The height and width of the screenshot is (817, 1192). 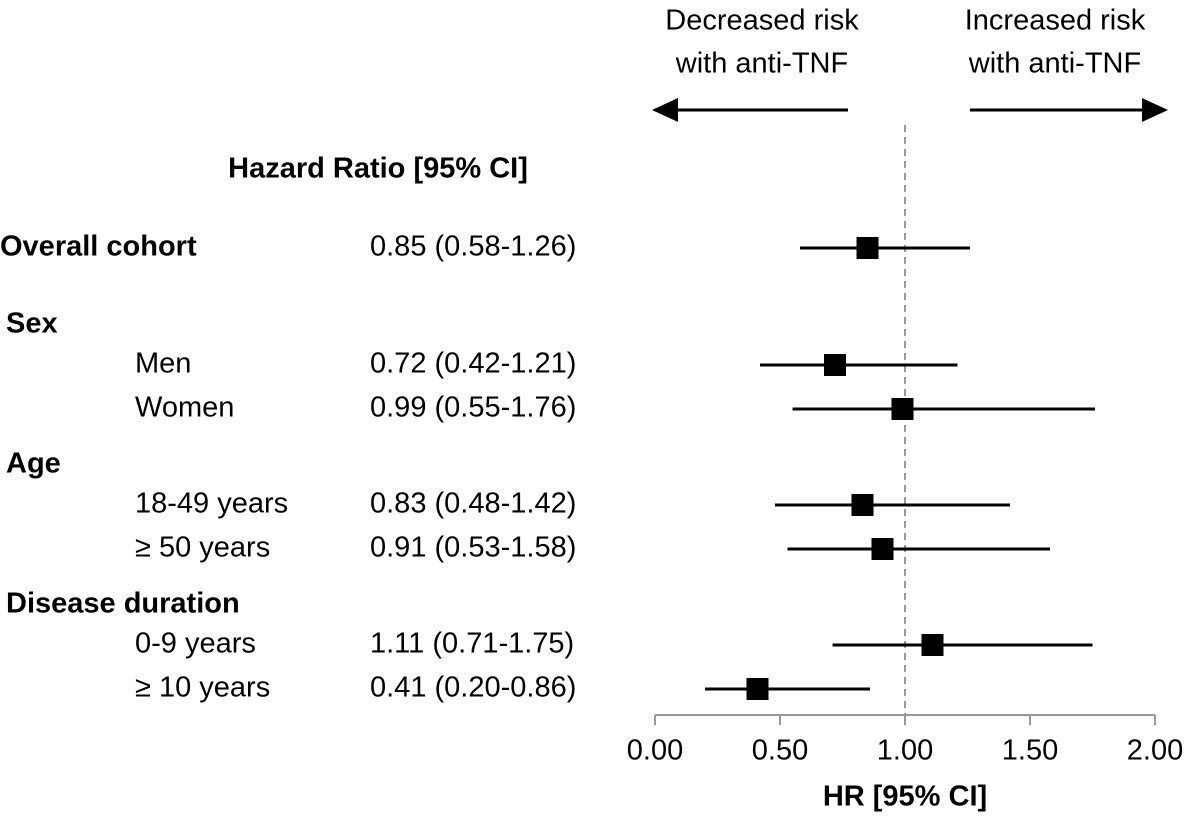 I want to click on x-tick-label: 0.50, so click(x=780, y=751).